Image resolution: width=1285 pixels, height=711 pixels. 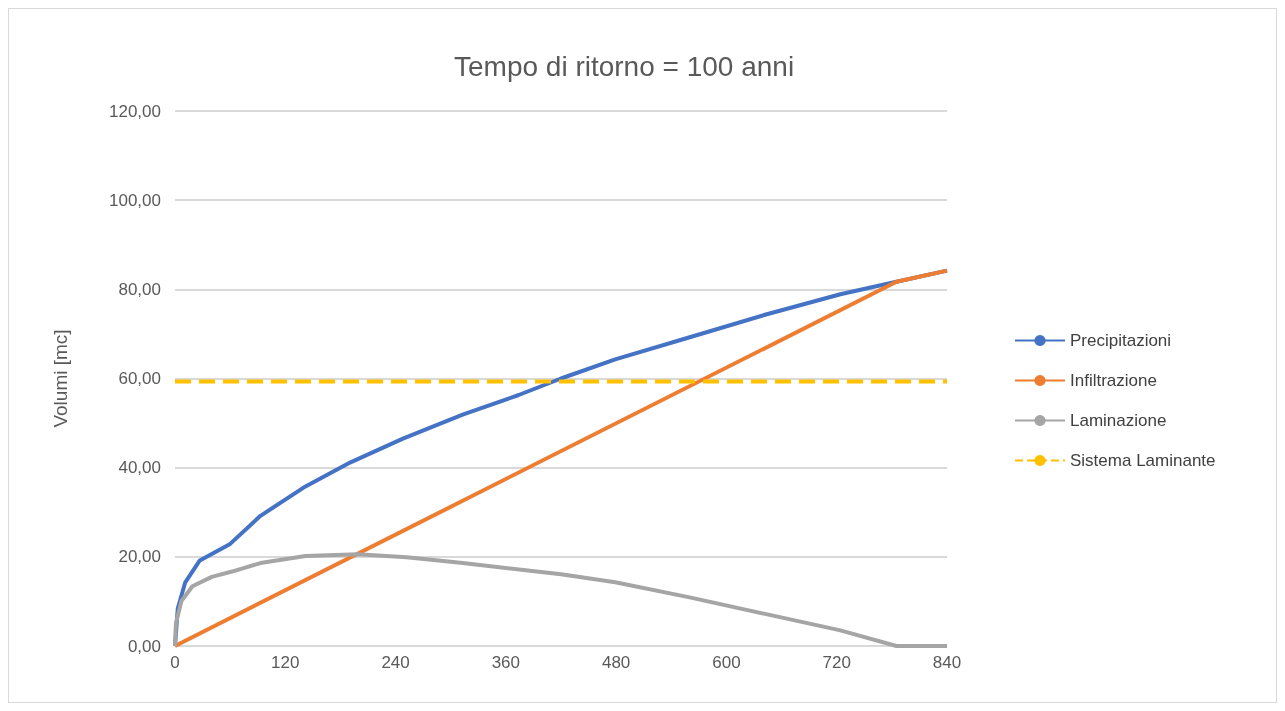 What do you see at coordinates (1113, 380) in the screenshot?
I see `legend-label: Infiltrazione` at bounding box center [1113, 380].